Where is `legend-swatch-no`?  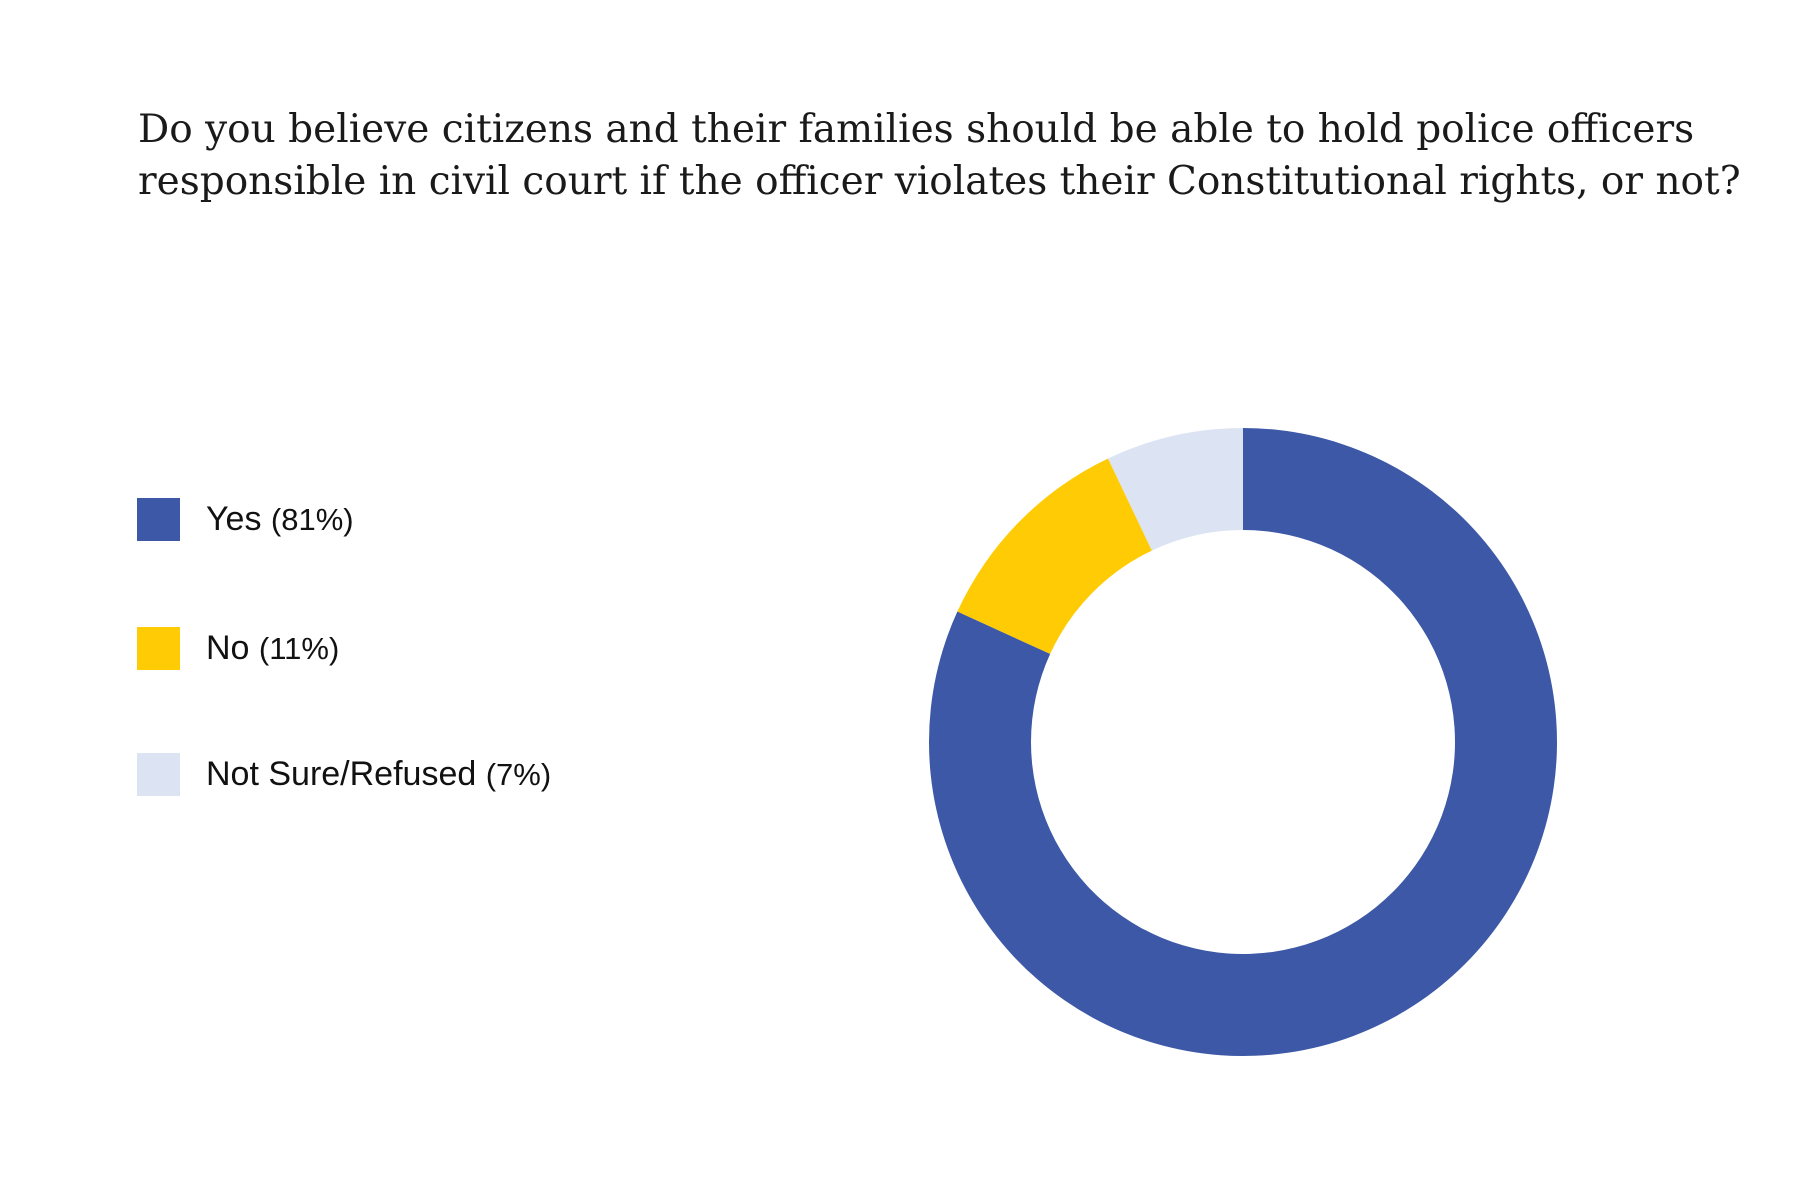
legend-swatch-no is located at coordinates (158, 648).